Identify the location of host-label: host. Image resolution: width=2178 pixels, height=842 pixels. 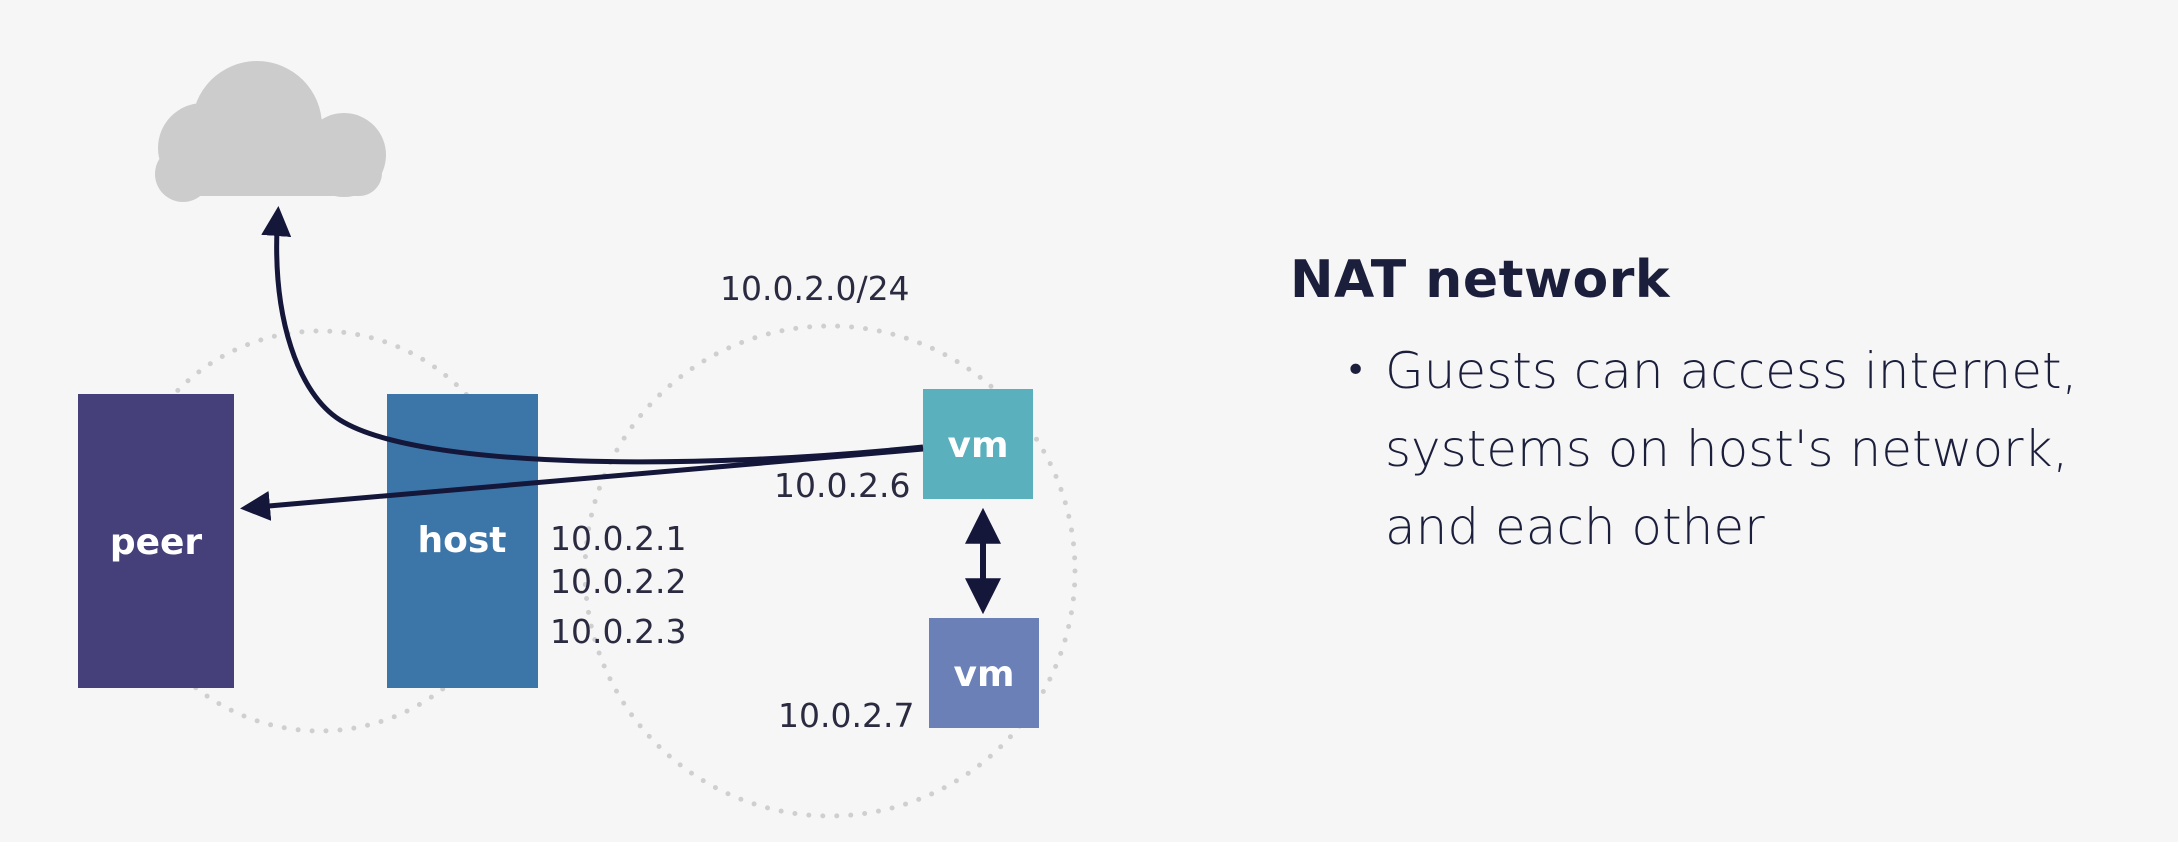
(462, 540).